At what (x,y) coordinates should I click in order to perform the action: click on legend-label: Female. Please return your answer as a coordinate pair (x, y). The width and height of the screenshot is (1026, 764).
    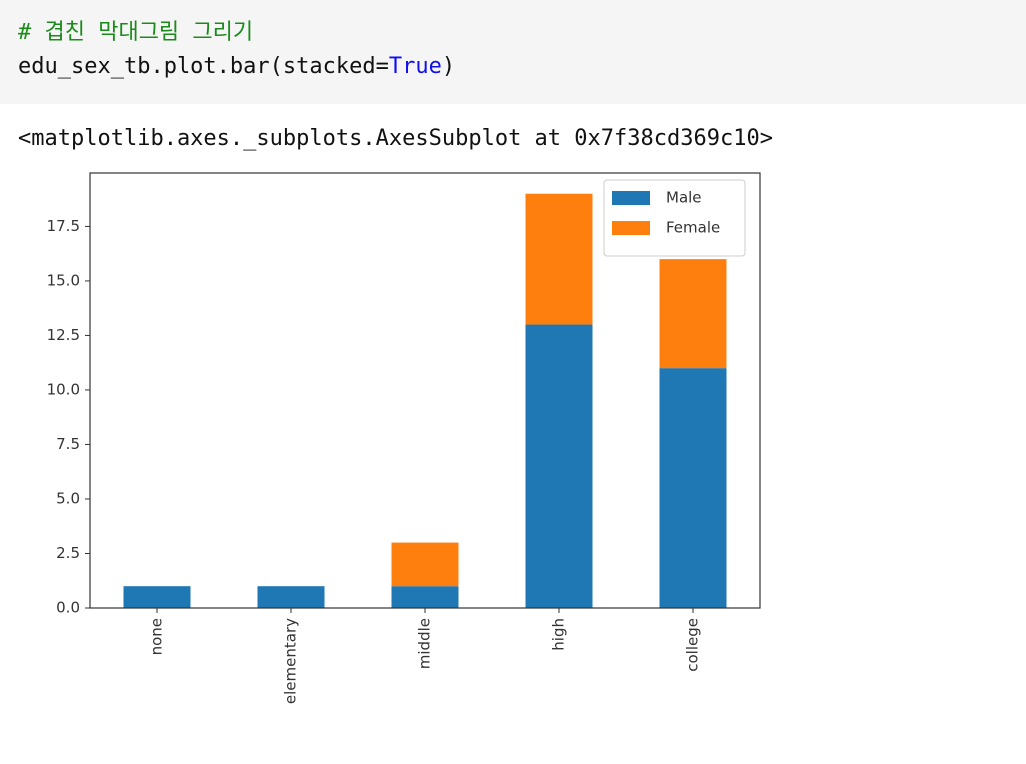
    Looking at the image, I should click on (693, 228).